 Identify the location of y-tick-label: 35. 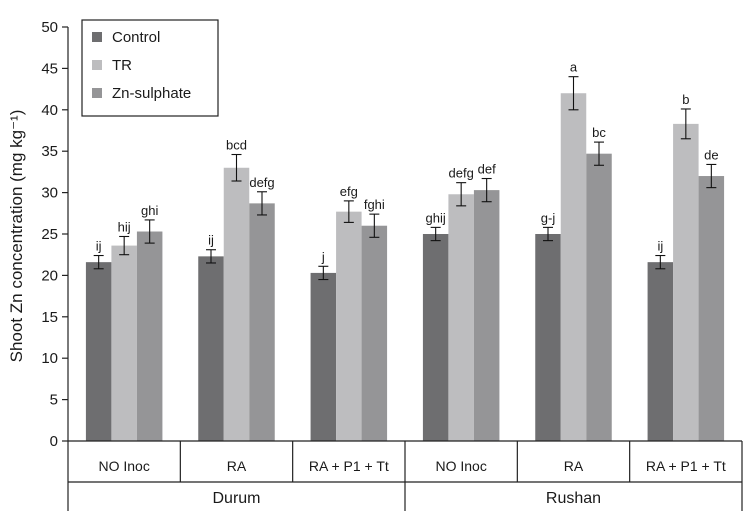
(49, 151).